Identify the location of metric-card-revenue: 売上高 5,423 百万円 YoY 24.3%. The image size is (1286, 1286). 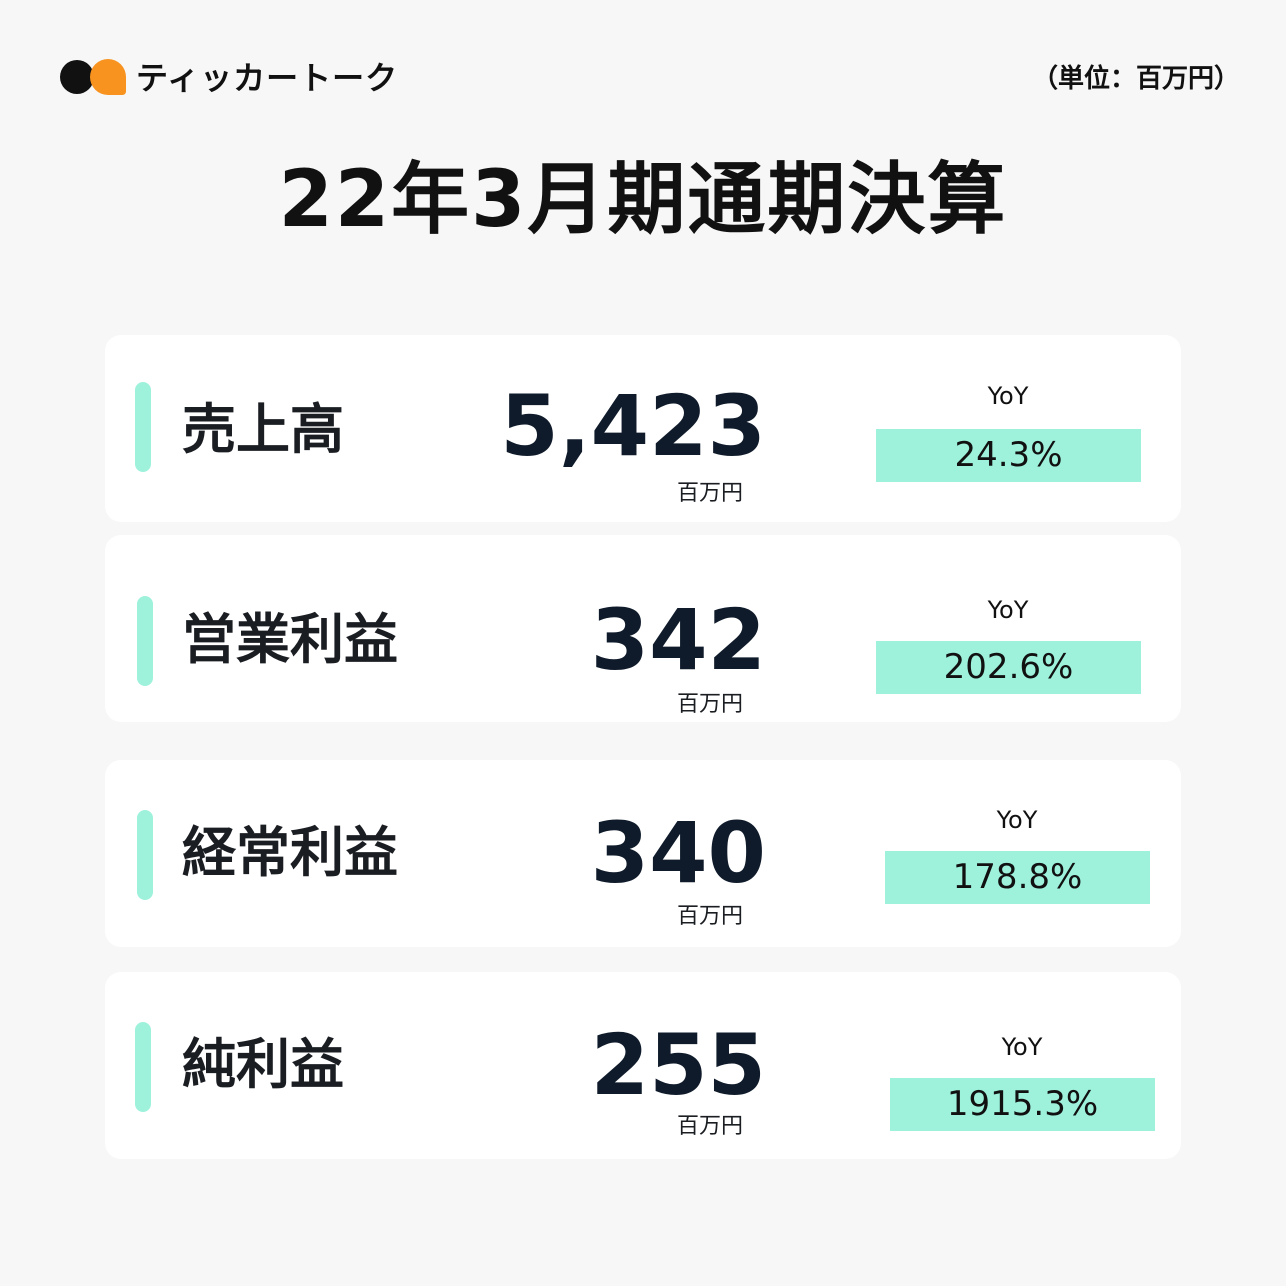
(643, 428).